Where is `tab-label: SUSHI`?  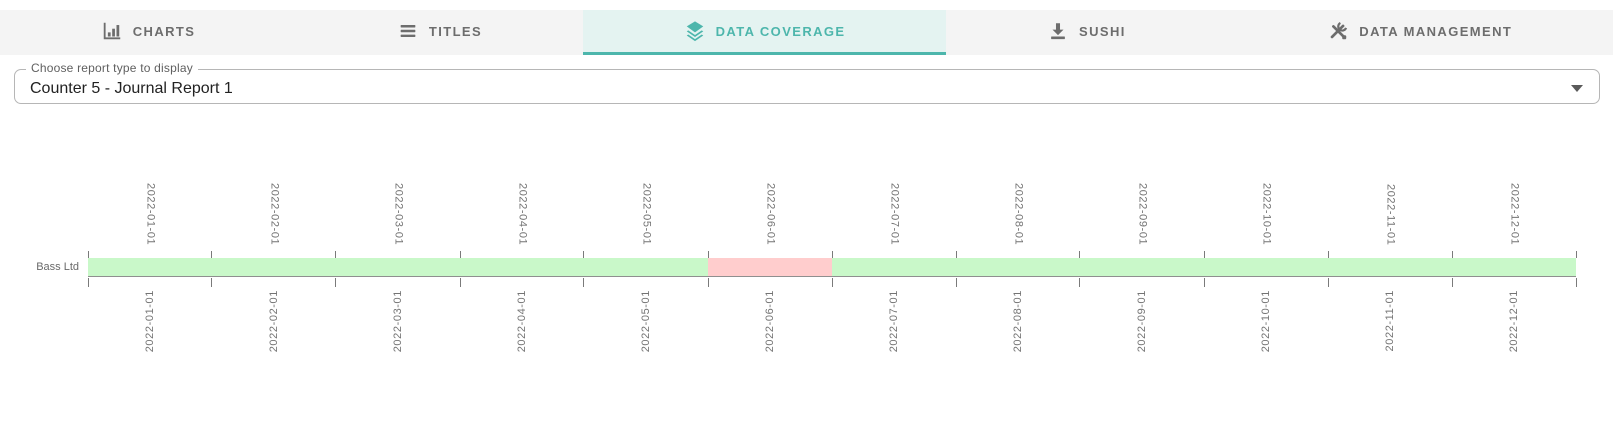 tab-label: SUSHI is located at coordinates (1102, 31).